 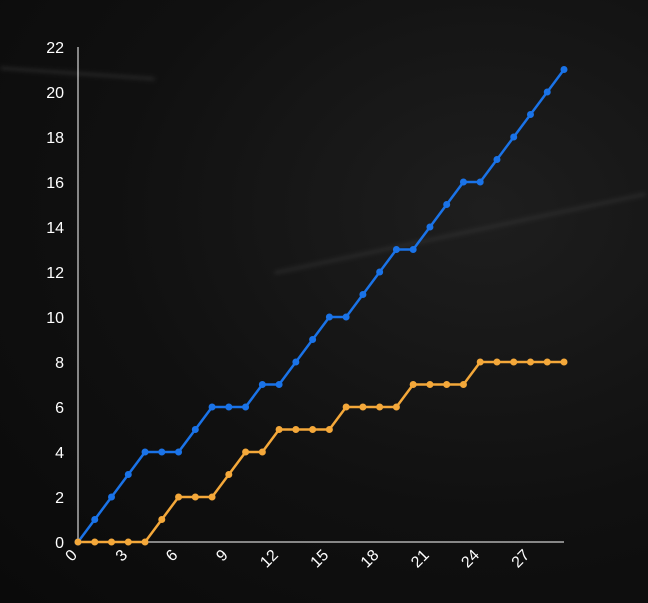 I want to click on x-tick-label: 0, so click(x=72, y=556).